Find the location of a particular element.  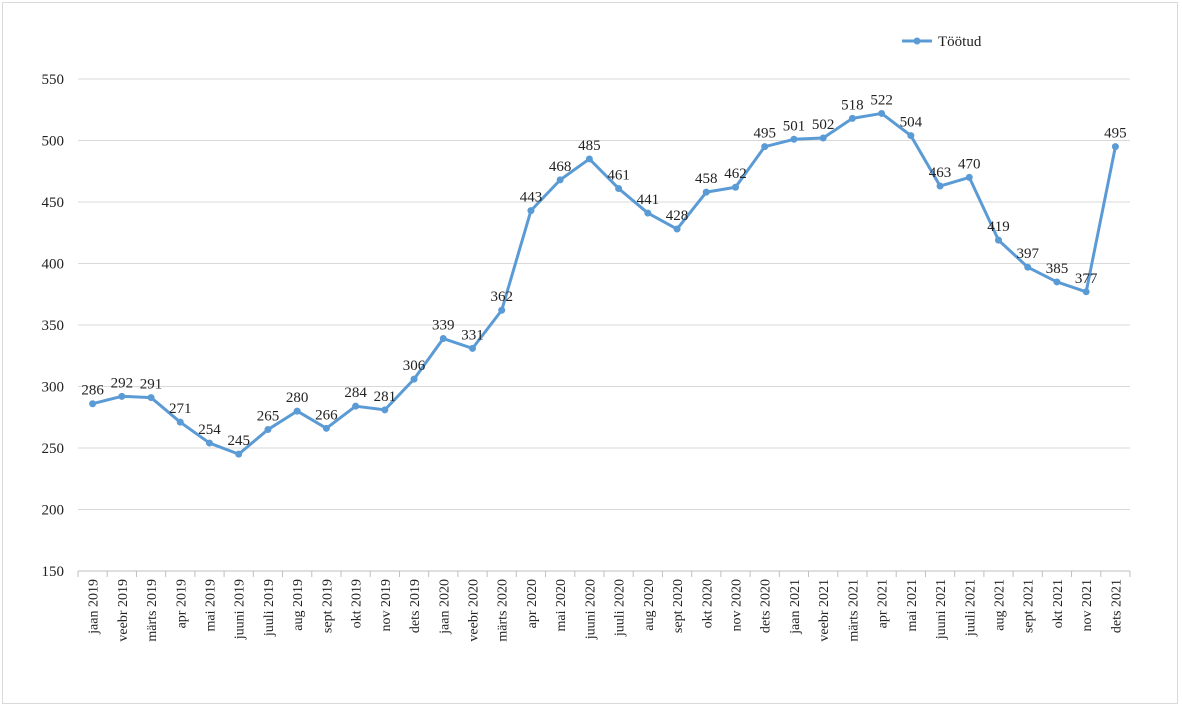

x-tick-label: juuli 2020 is located at coordinates (620, 608).